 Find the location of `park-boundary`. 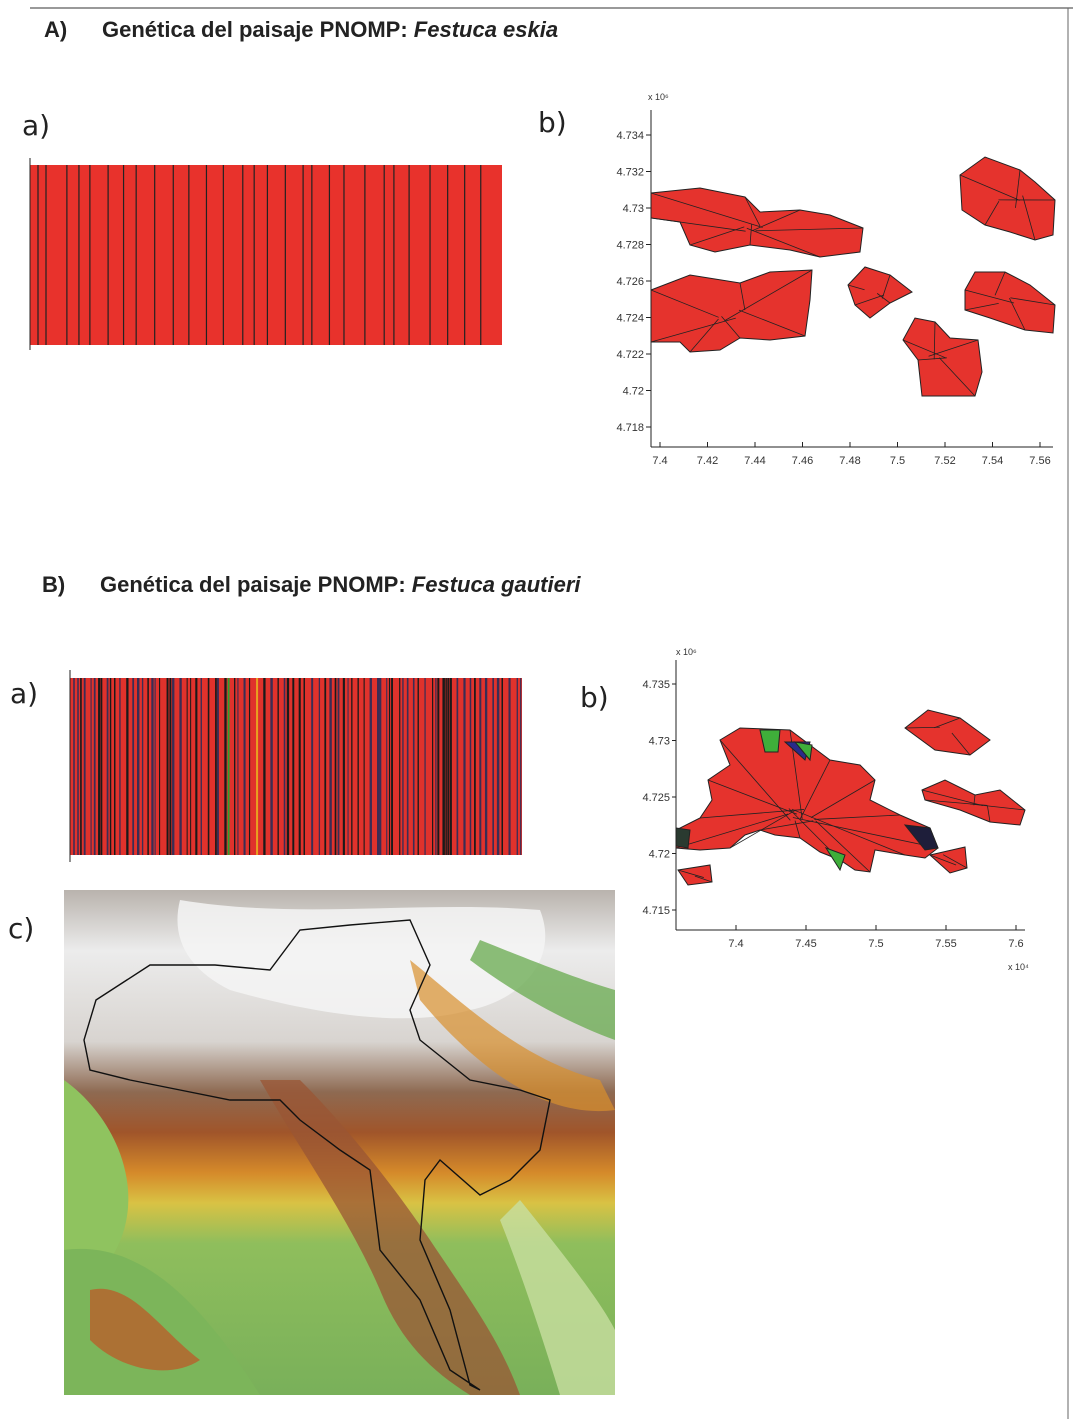

park-boundary is located at coordinates (317, 1155).